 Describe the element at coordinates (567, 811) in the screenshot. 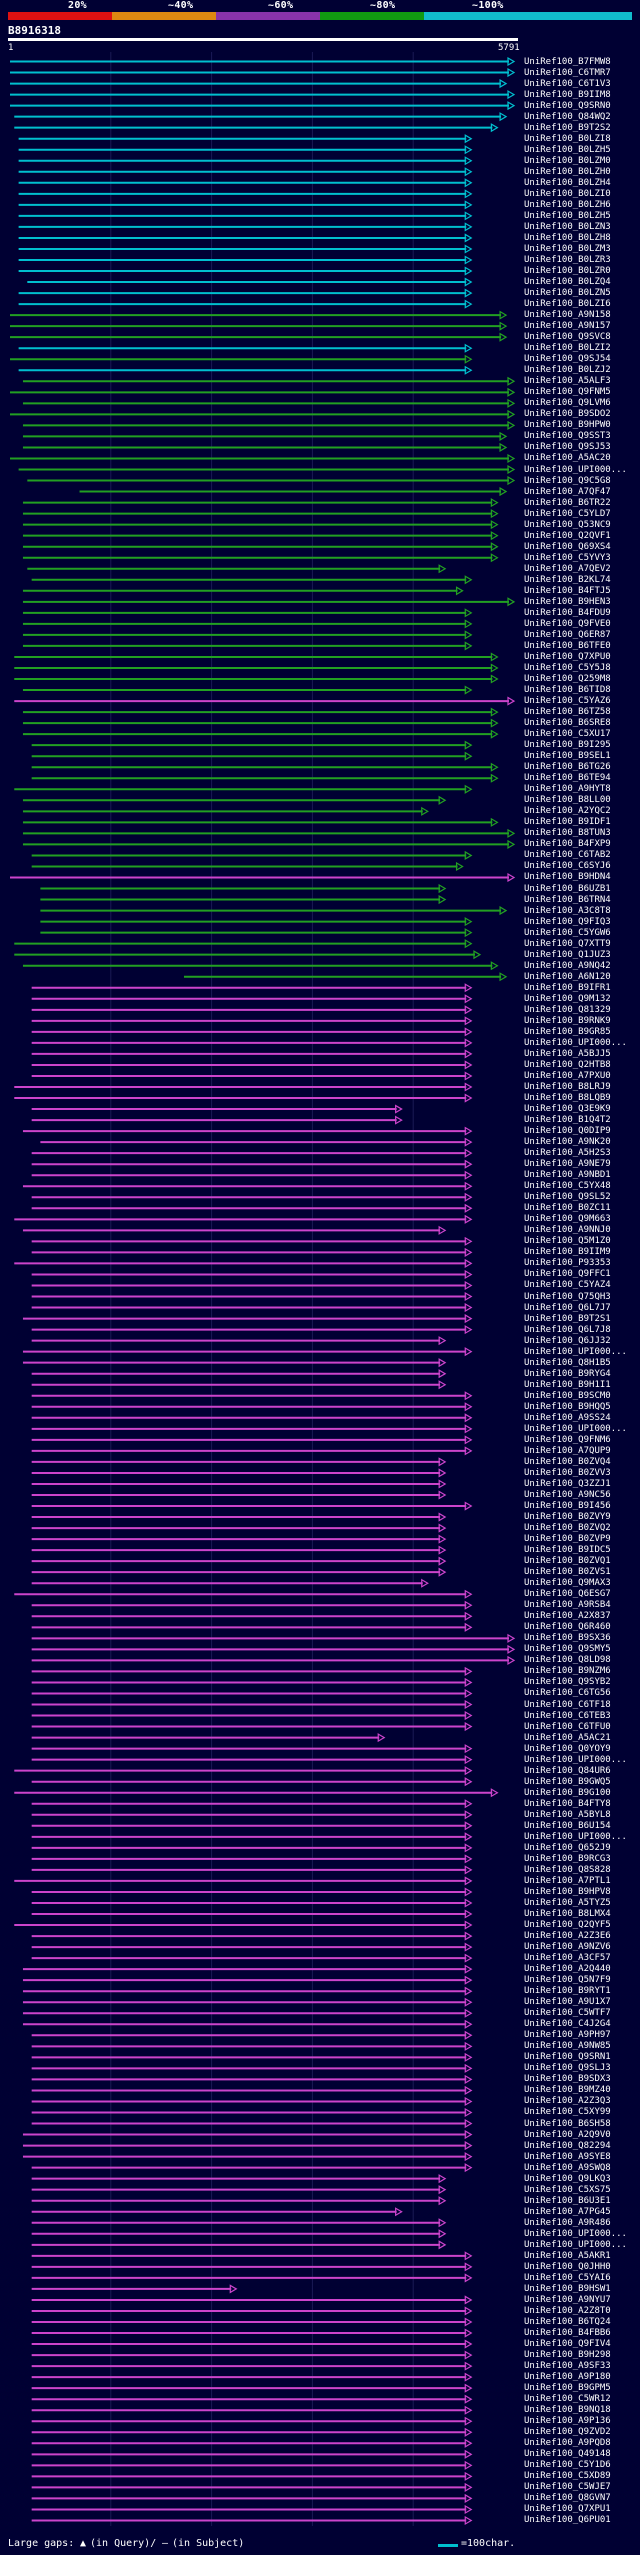

I see `hit-label: UniRef100_A2YQC2` at that location.